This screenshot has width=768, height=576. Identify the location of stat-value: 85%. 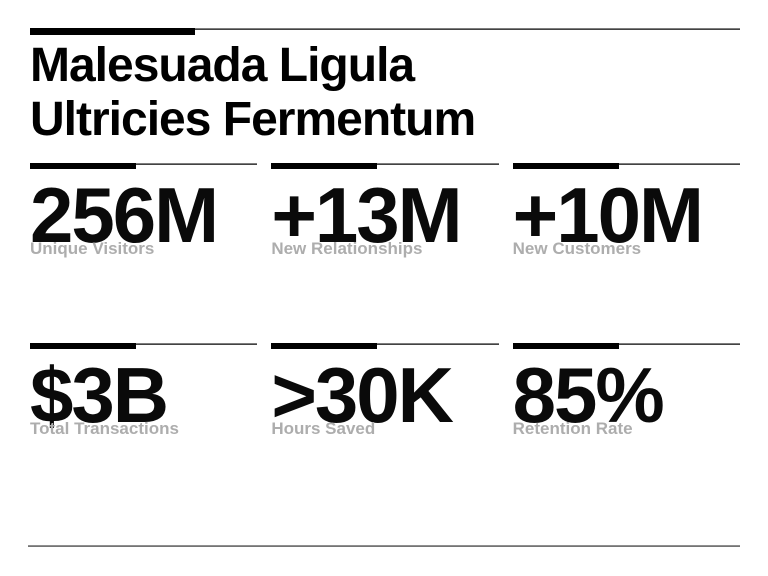
(588, 395).